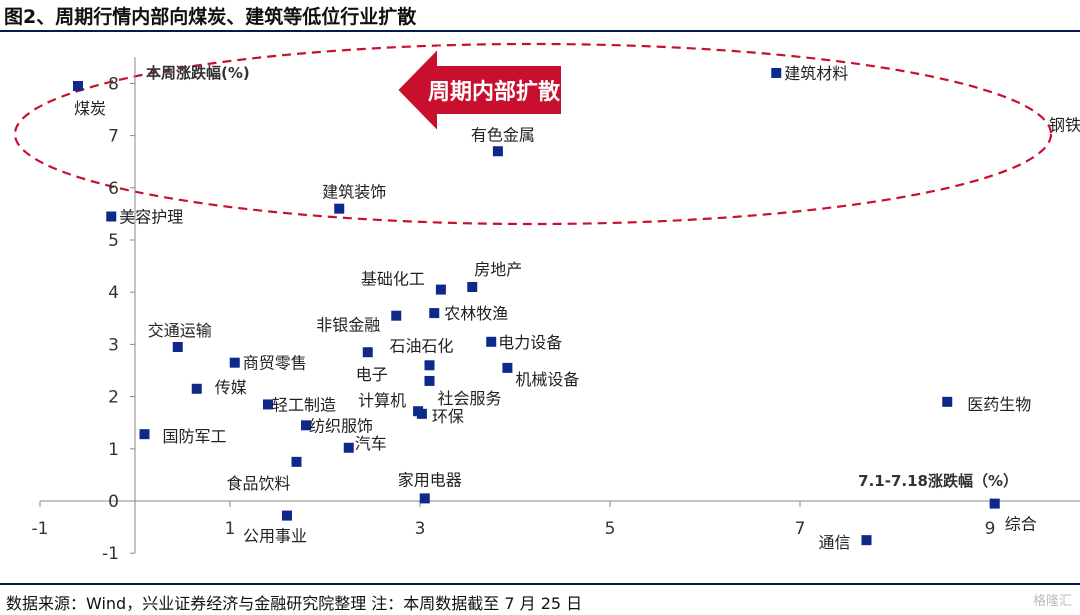  I want to click on x-tick-label: 9, so click(990, 529).